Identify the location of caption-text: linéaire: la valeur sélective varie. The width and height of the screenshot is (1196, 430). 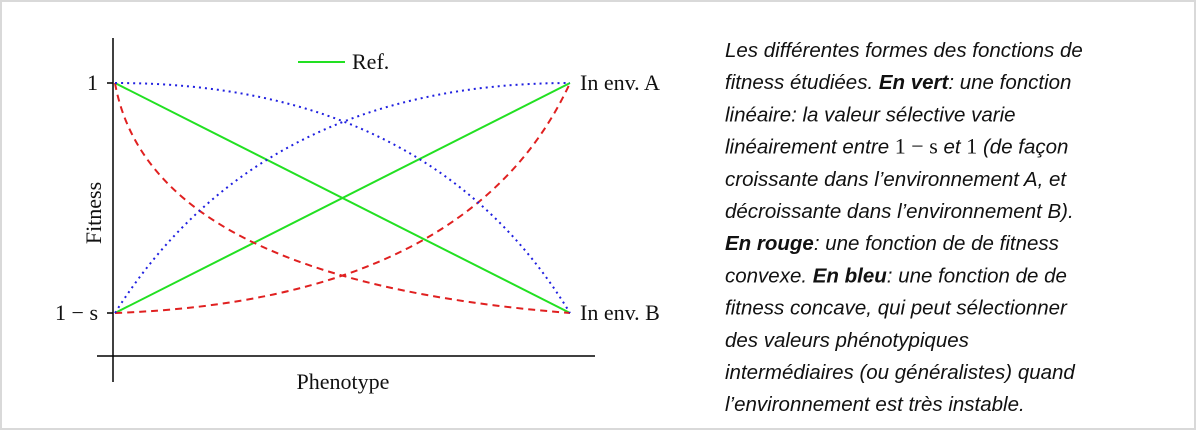
(870, 114).